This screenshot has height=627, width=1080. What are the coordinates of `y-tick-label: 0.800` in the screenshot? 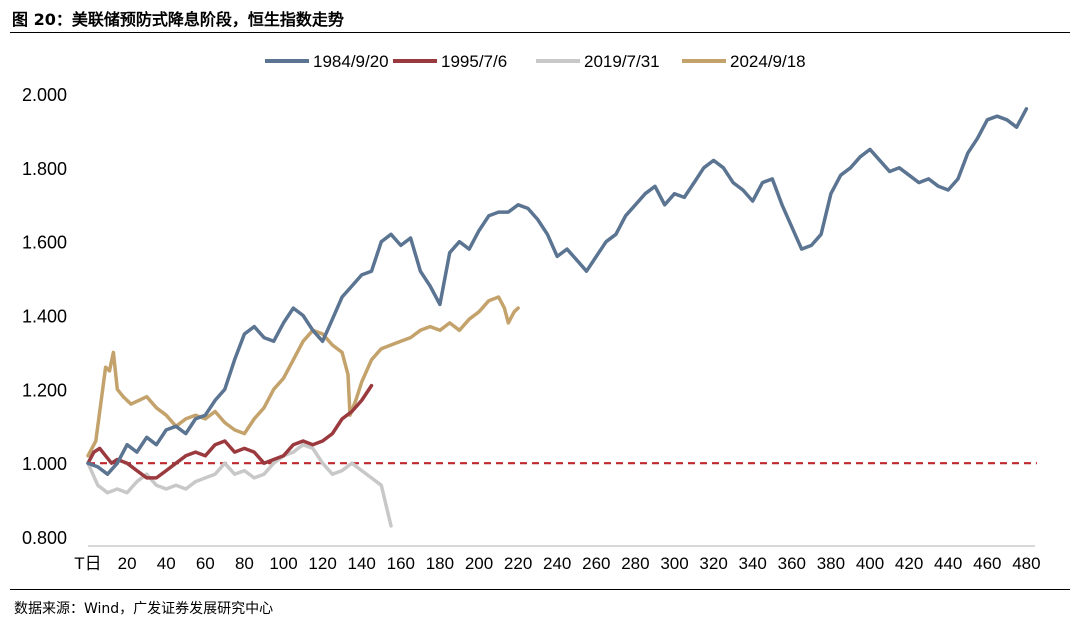 It's located at (44, 538).